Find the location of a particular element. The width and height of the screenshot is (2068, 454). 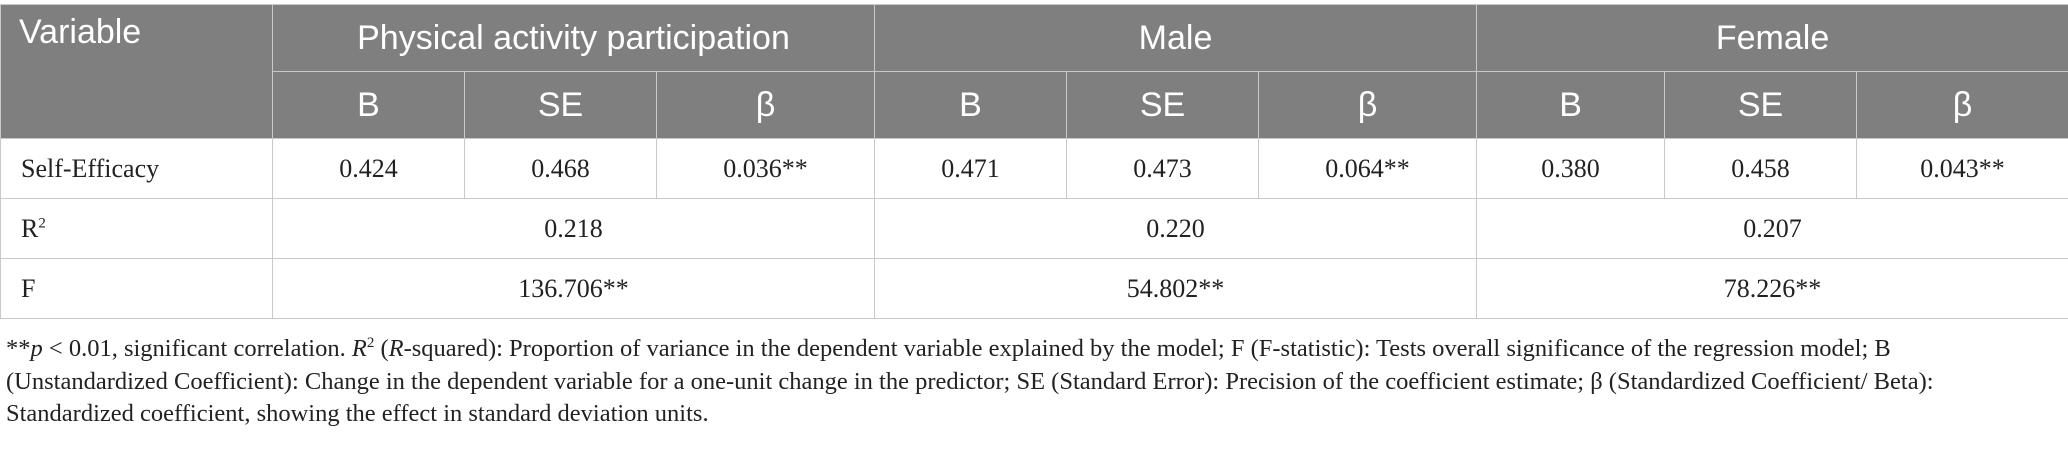

table-row-f: F 136.706** 54.802** 78.226** is located at coordinates (1034, 288).